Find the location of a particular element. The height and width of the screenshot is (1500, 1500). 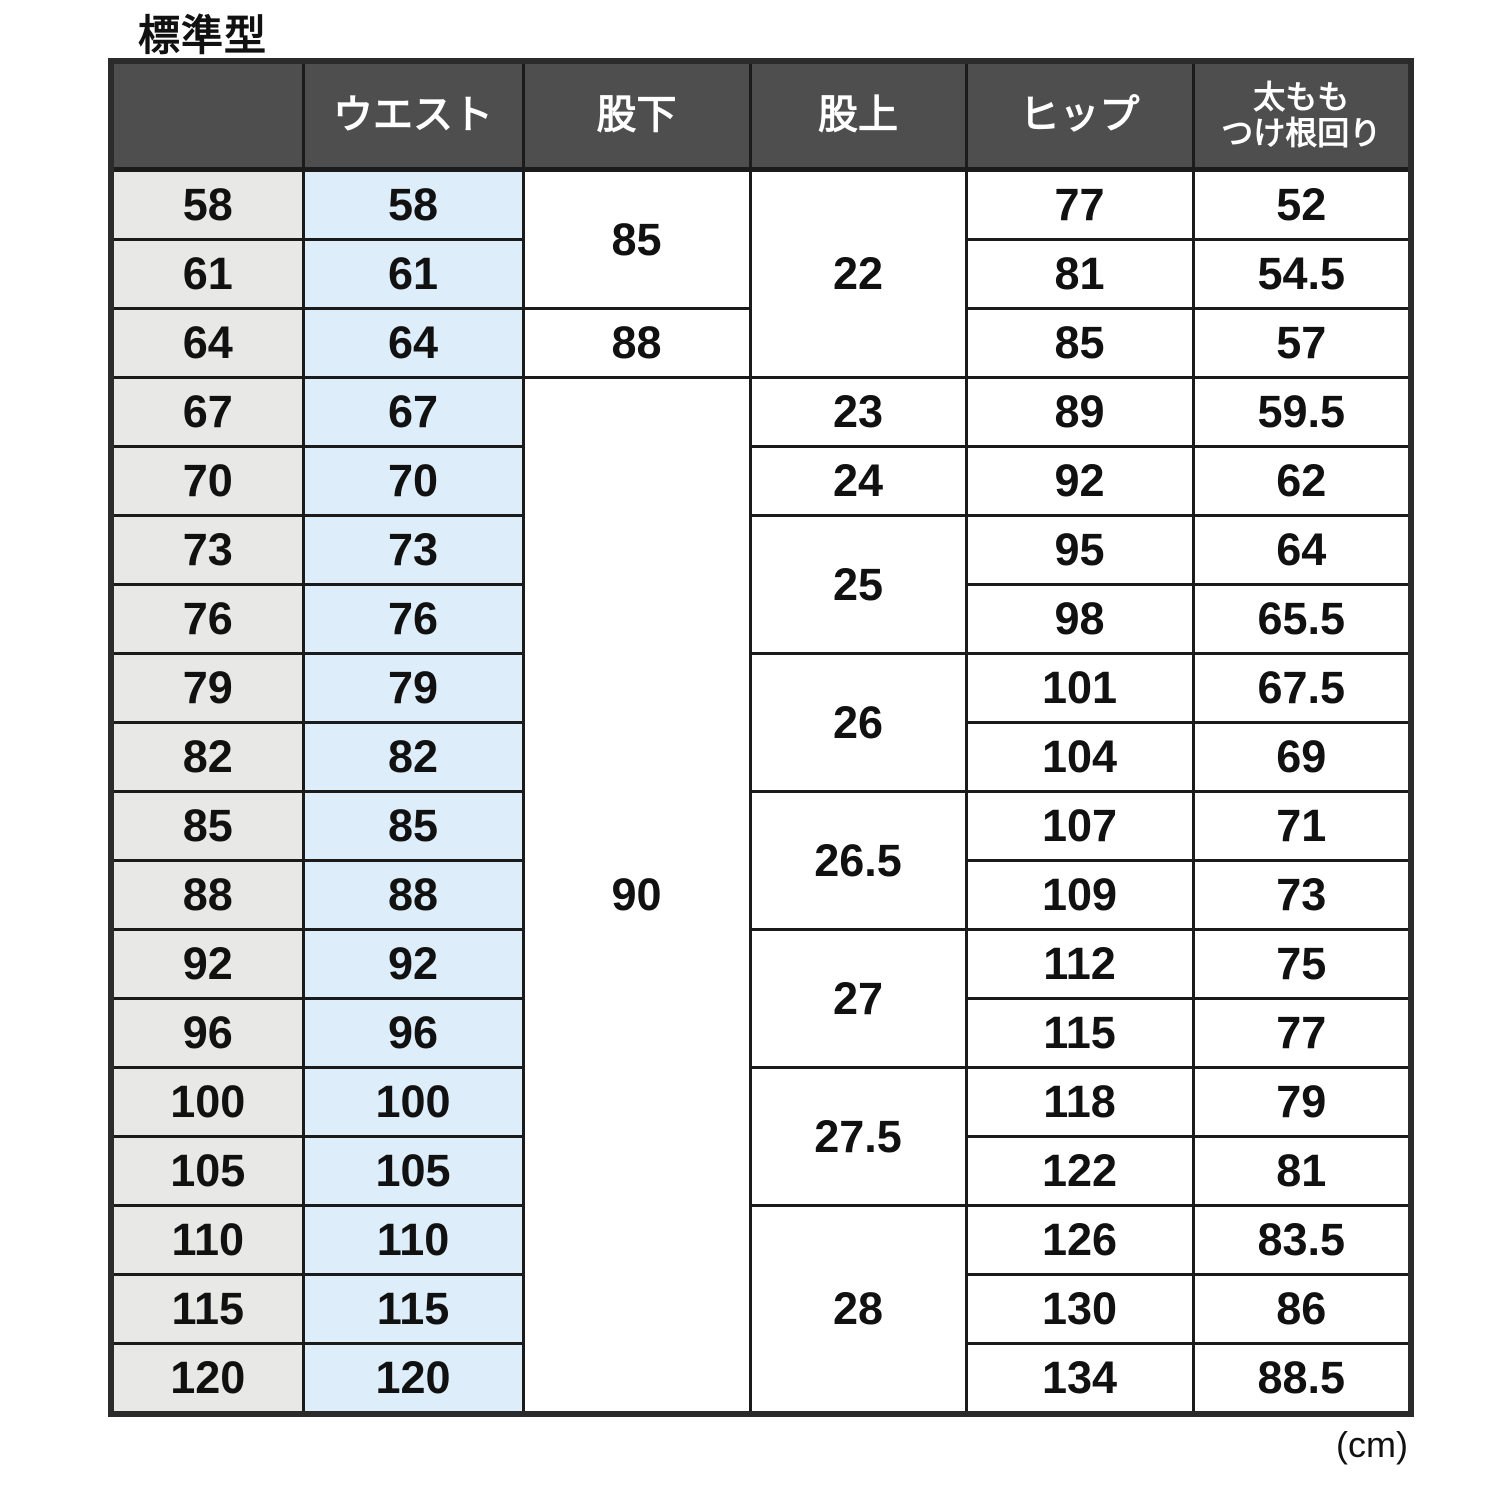

table-row: 110 110 28 126 83.5 is located at coordinates (761, 1310).